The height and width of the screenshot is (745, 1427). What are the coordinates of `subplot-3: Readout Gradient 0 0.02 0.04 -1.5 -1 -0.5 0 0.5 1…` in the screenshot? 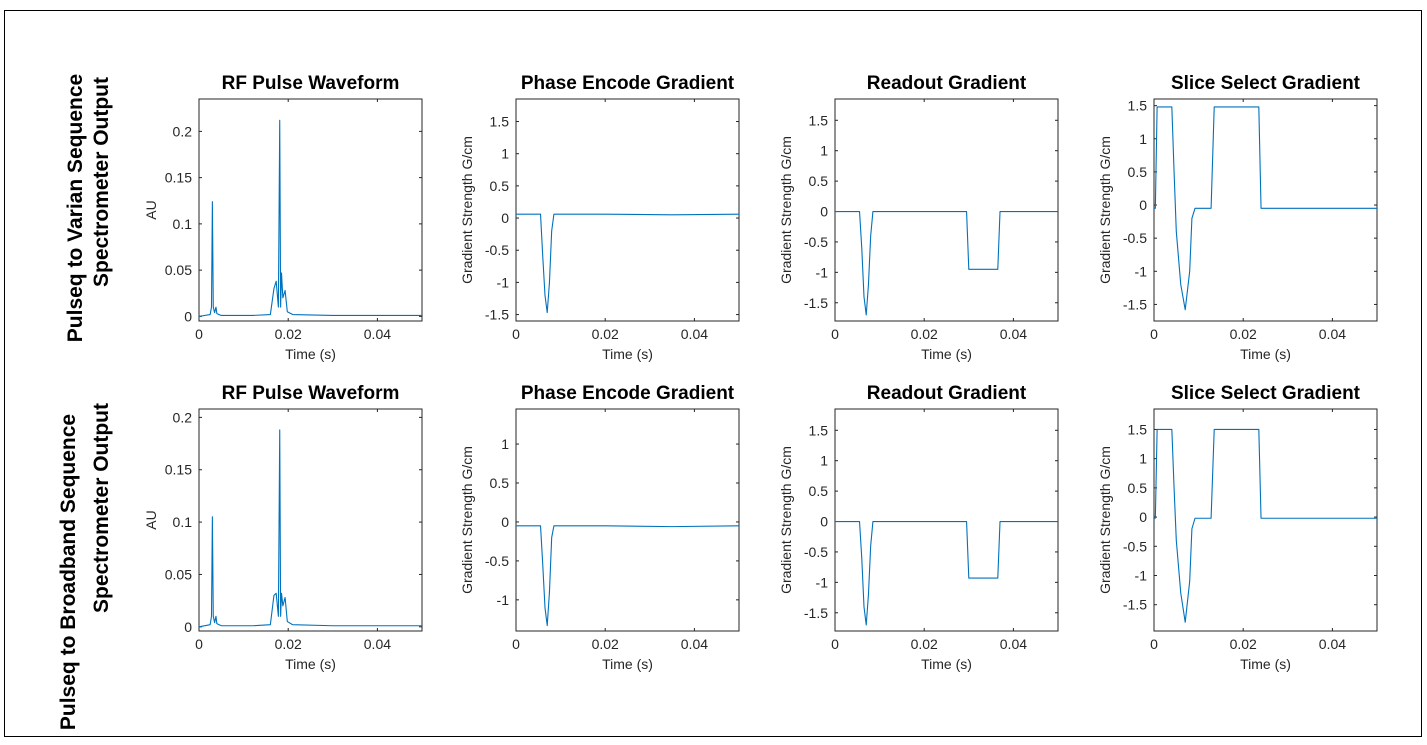 It's located at (918, 217).